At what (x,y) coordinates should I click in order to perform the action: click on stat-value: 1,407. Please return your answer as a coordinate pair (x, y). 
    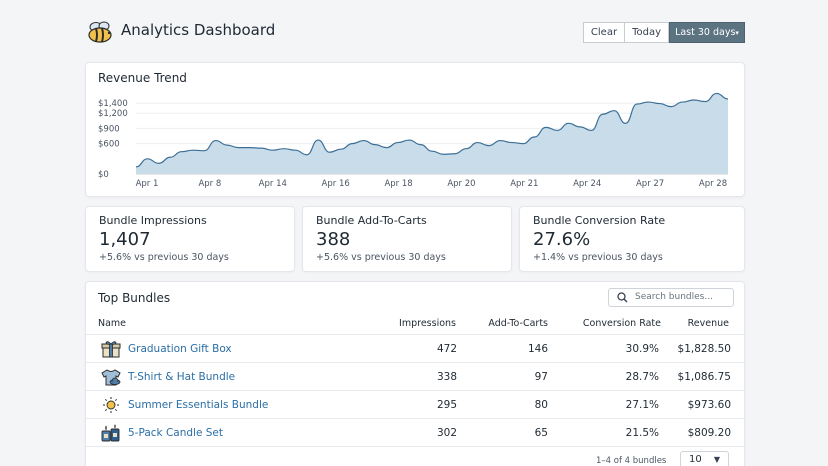
    Looking at the image, I should click on (125, 239).